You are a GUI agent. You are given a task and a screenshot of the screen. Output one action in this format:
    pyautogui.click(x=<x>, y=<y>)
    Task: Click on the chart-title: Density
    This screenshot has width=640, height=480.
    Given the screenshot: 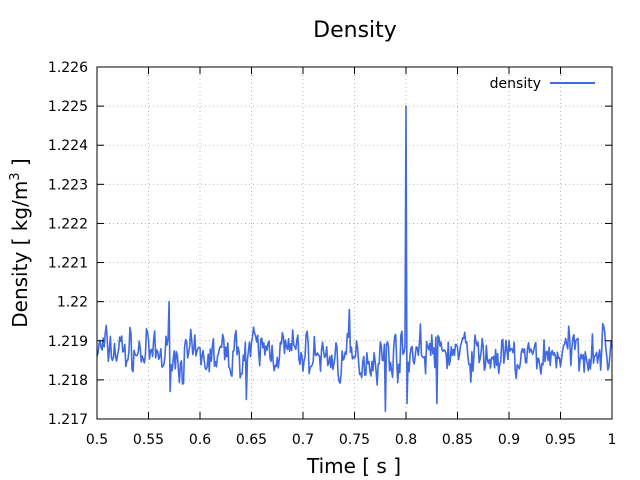 What is the action you would take?
    pyautogui.click(x=355, y=30)
    